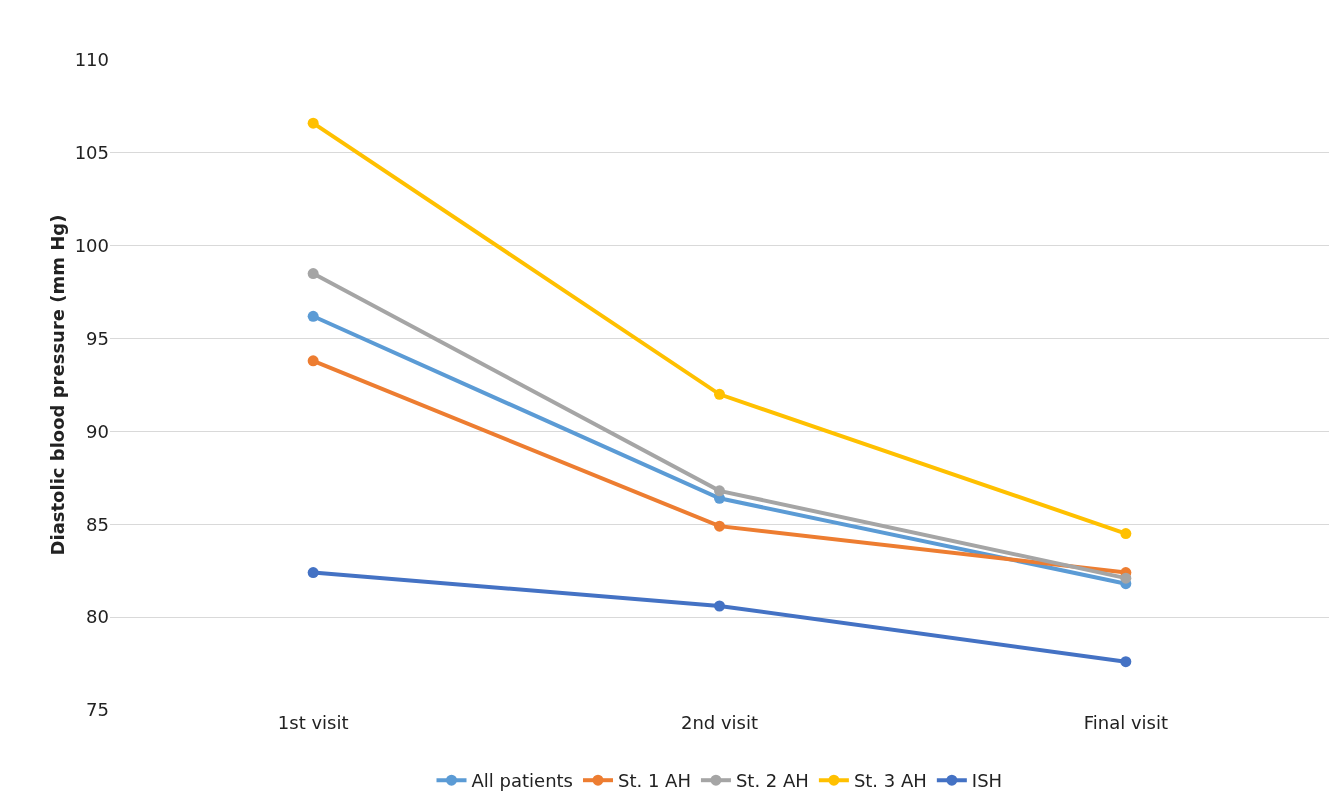 This screenshot has height=810, width=1339. What do you see at coordinates (654, 781) in the screenshot?
I see `legend-label: St. 1 AH` at bounding box center [654, 781].